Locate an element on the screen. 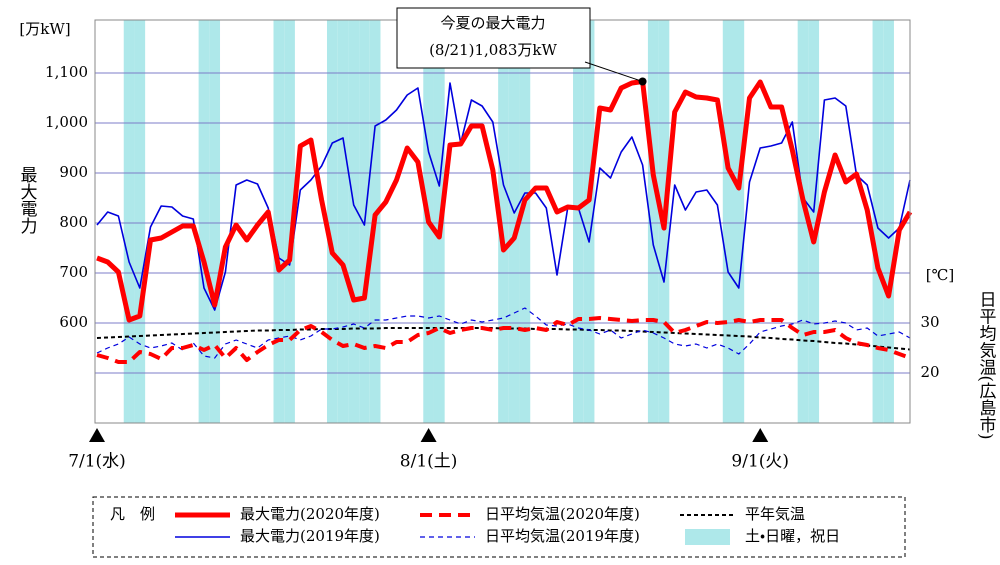  legend-box is located at coordinates (499, 527).